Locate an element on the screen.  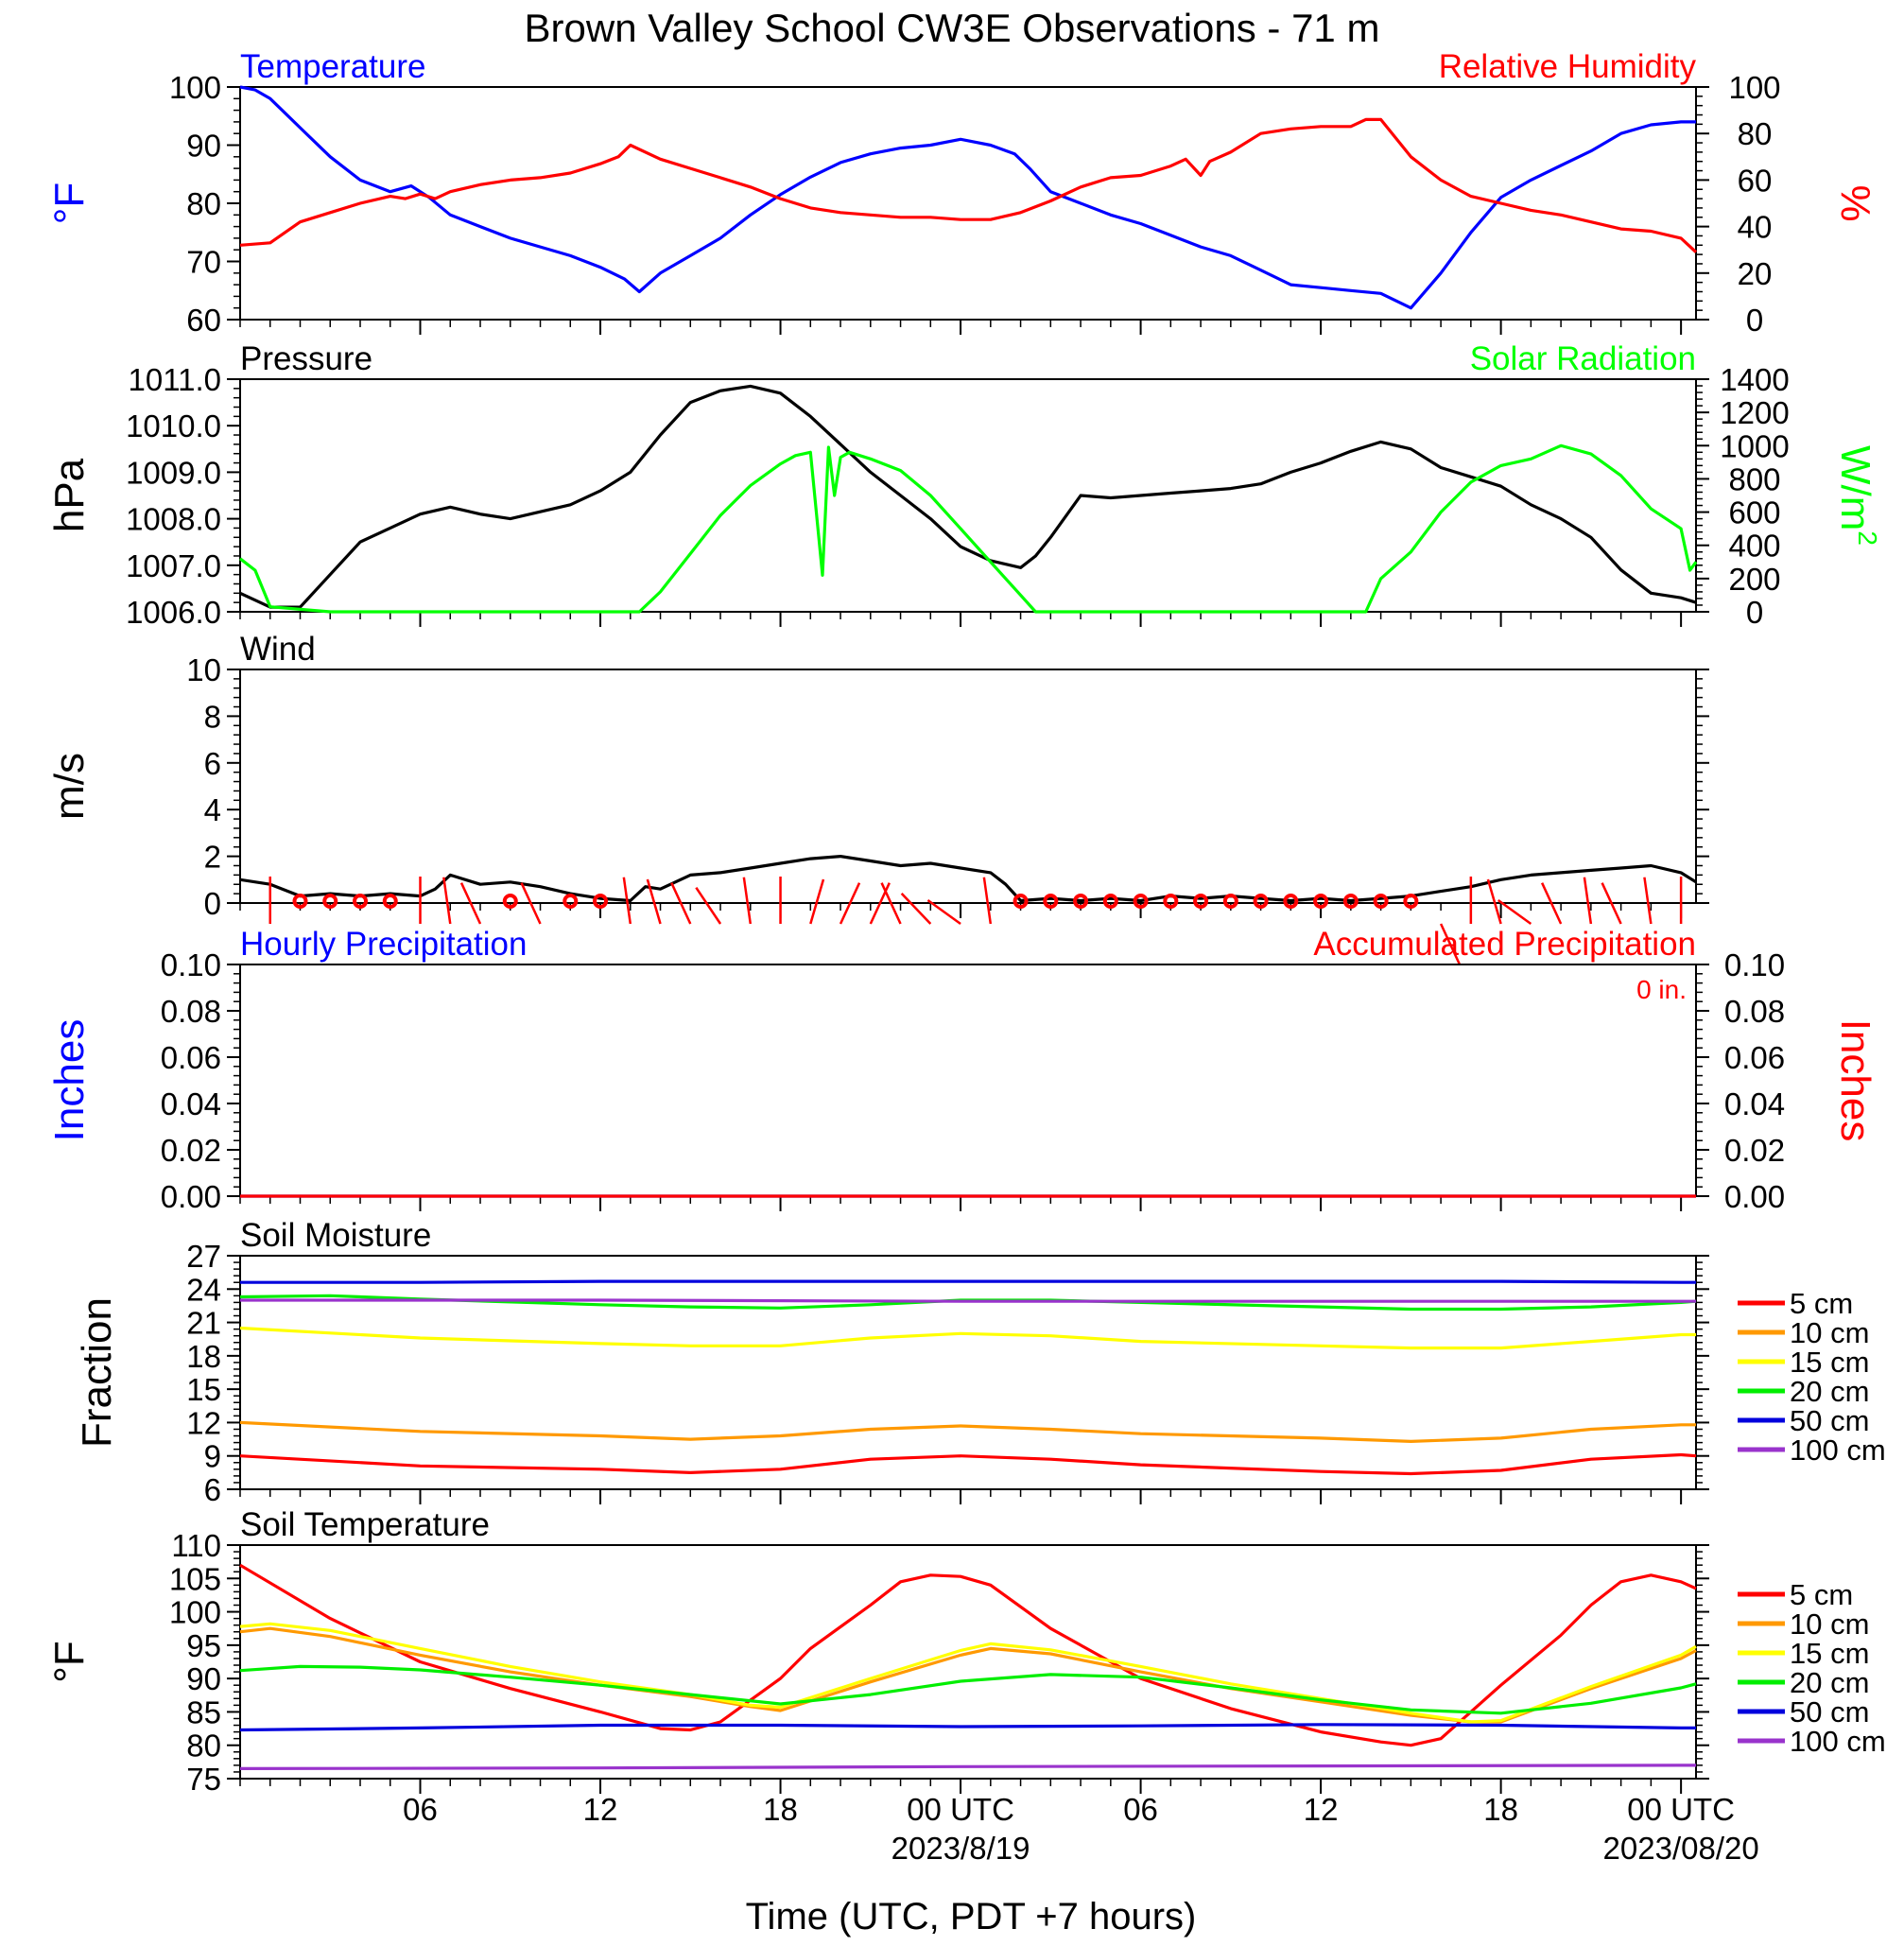
y2-tick-label: 800 is located at coordinates (1754, 479).